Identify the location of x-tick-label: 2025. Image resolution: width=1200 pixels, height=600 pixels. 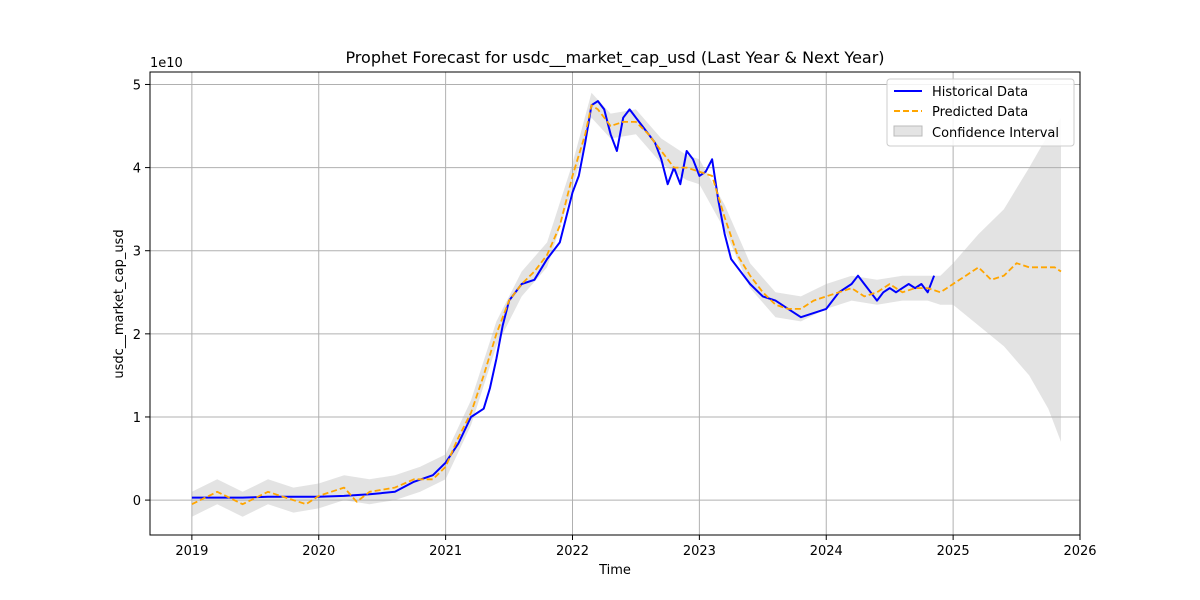
(953, 551).